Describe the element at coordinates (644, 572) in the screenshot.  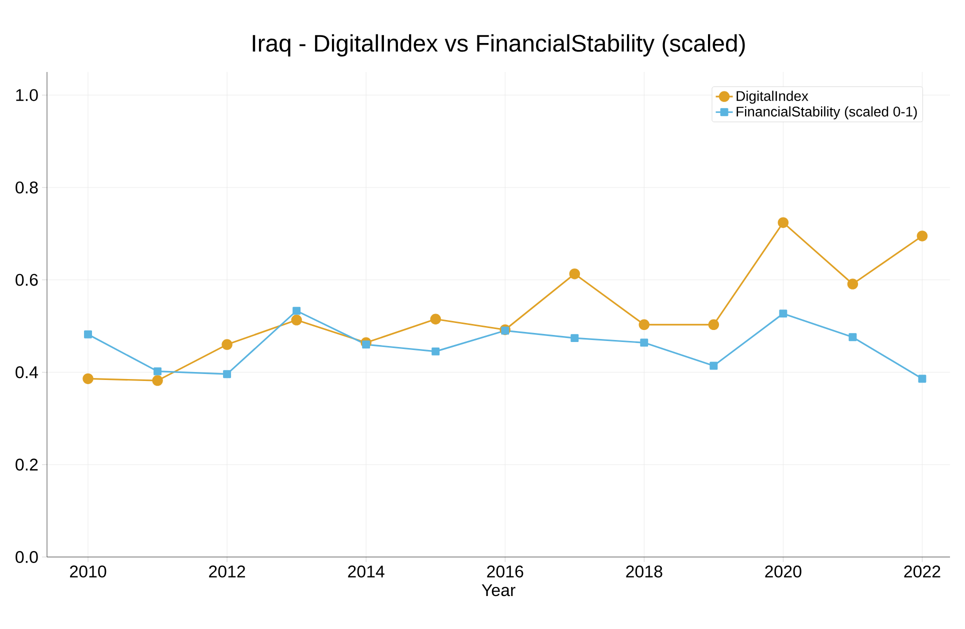
I see `x-tick-label: 2018` at that location.